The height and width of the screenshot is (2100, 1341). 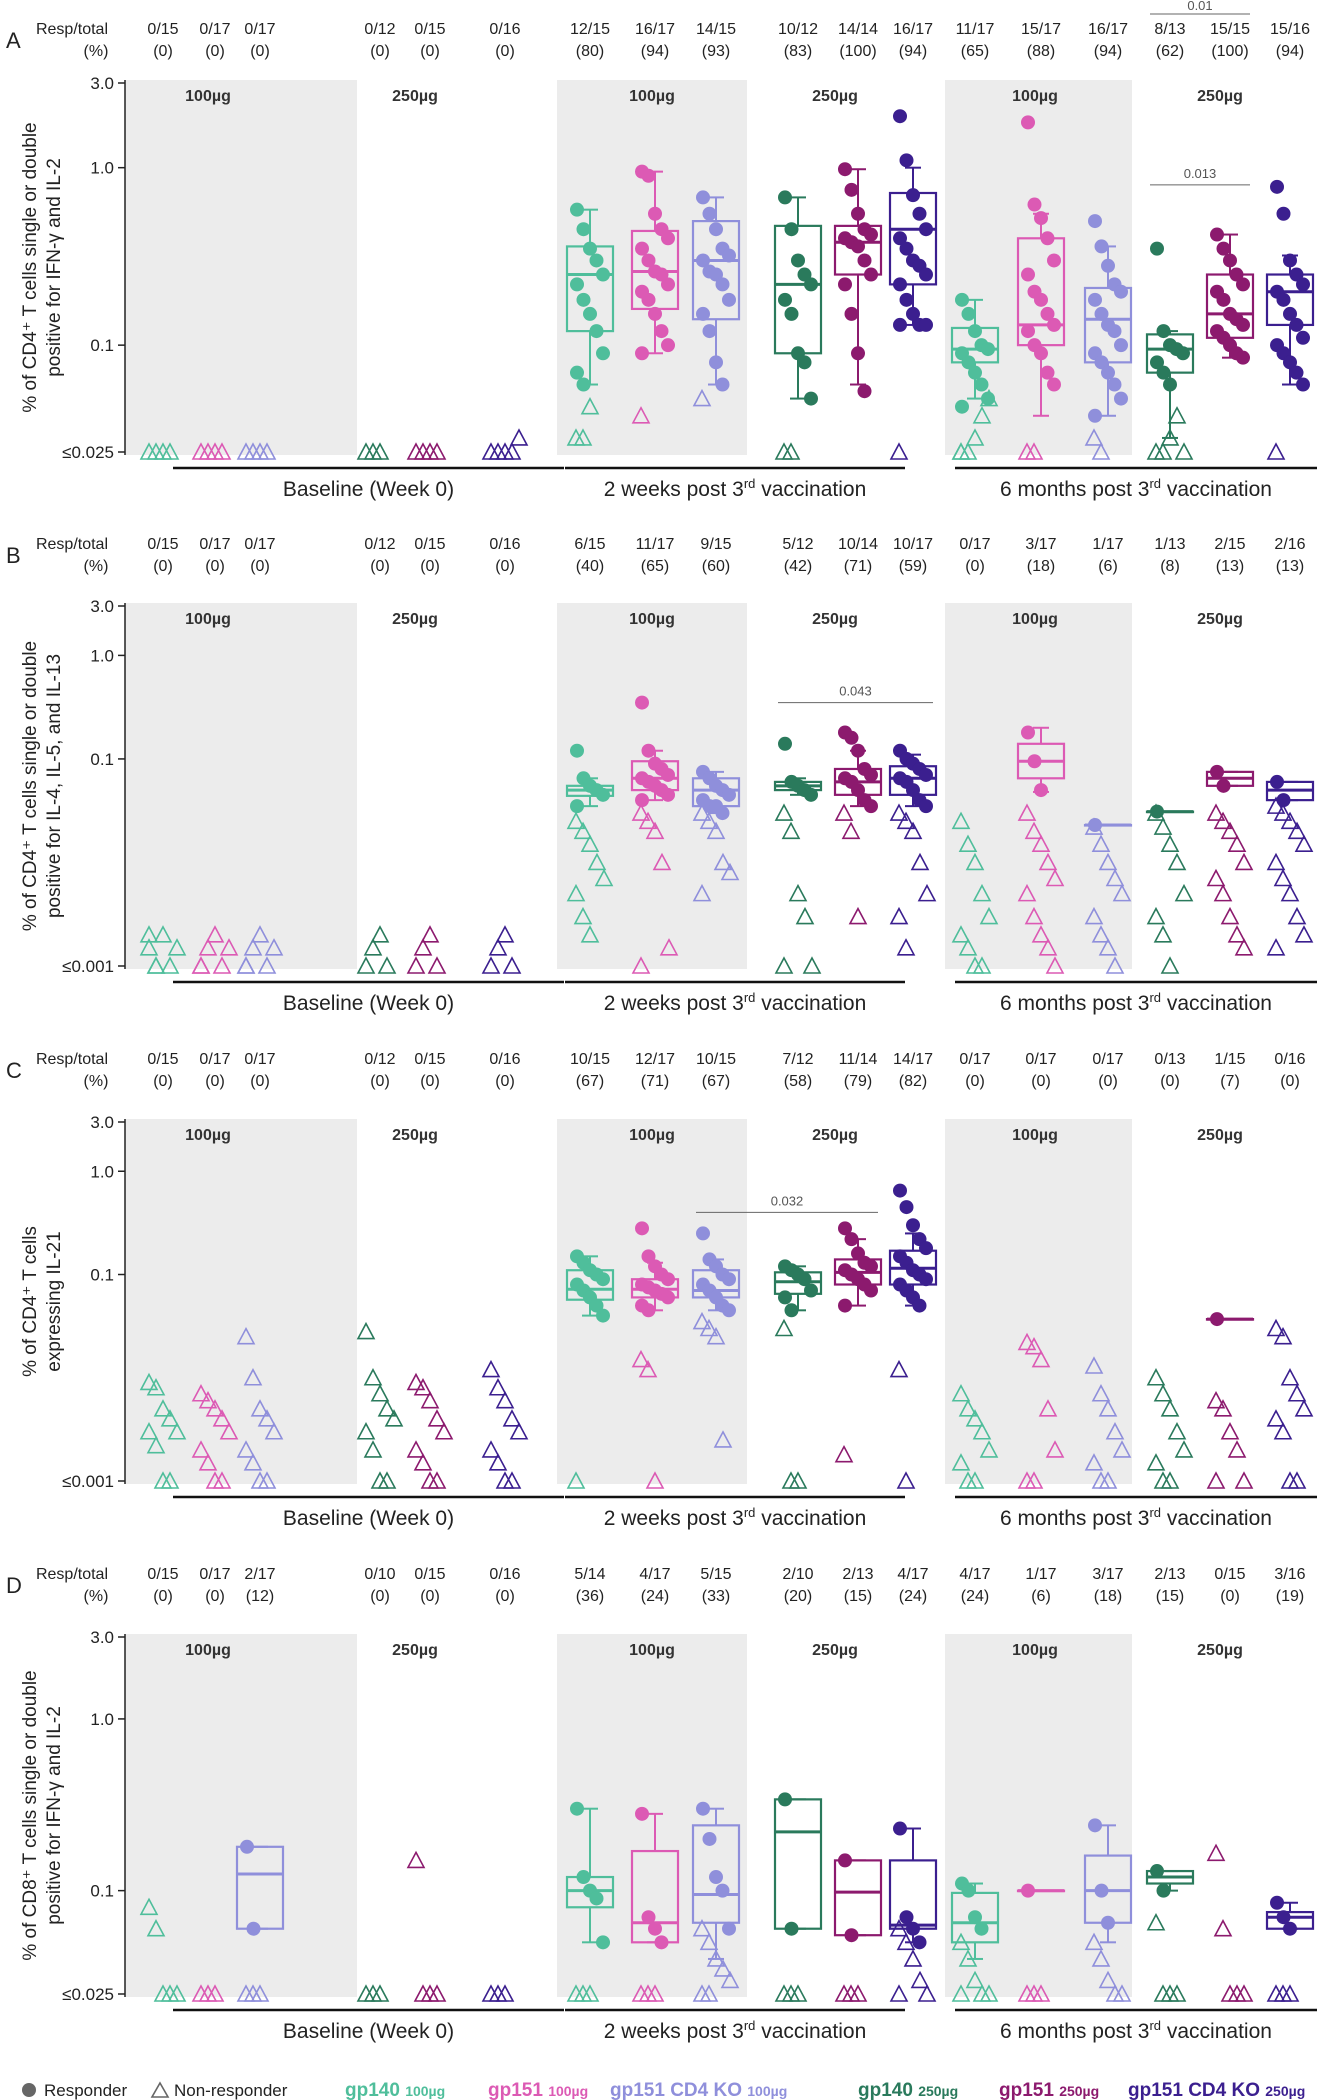 I want to click on resp-count: 3/16, so click(x=1289, y=1574).